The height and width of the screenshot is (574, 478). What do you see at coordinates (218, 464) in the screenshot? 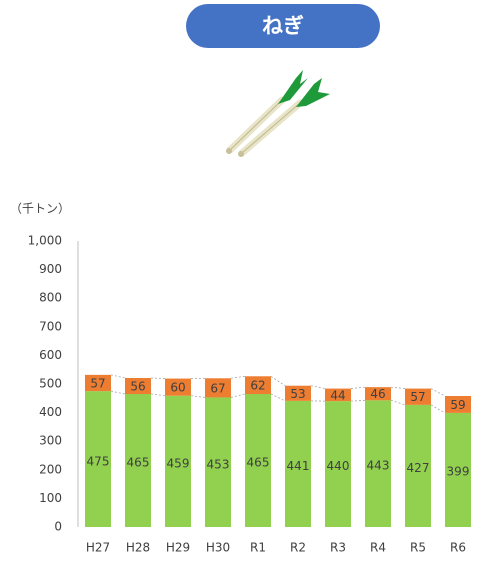
I see `value-label: 453` at bounding box center [218, 464].